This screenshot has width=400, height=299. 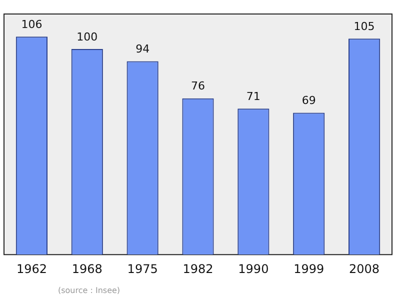 I want to click on data-label: 105, so click(x=364, y=27).